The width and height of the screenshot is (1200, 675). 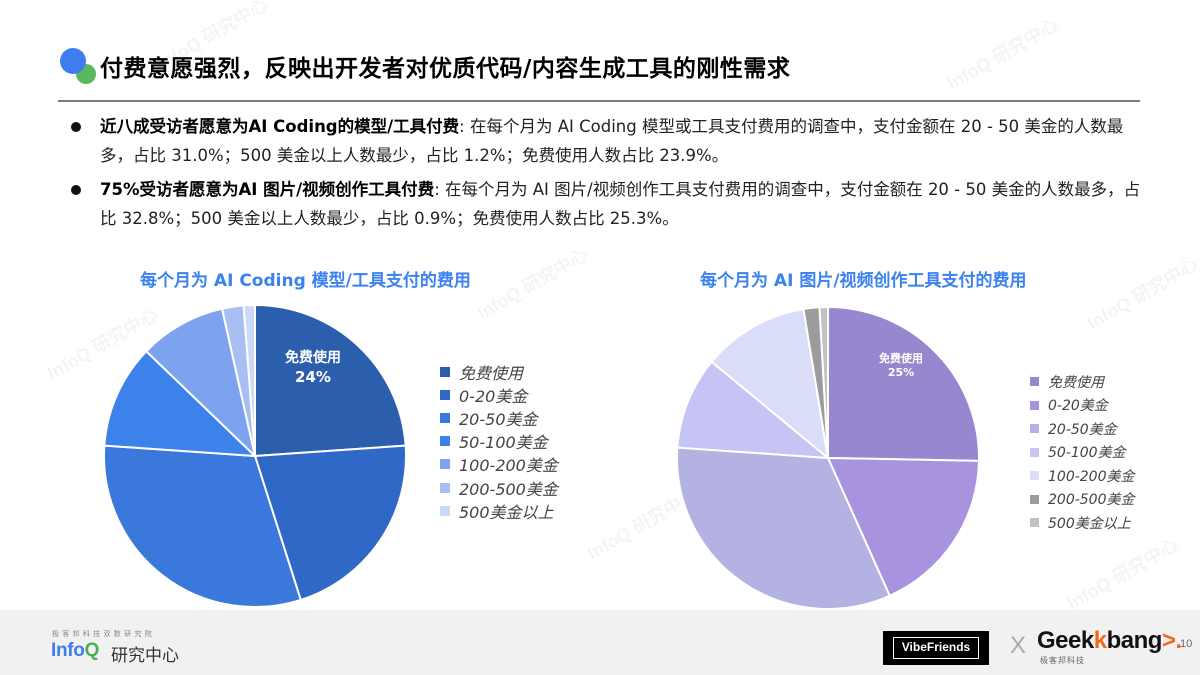 I want to click on vibefriends-logo-text: VibeFriends, so click(x=936, y=648).